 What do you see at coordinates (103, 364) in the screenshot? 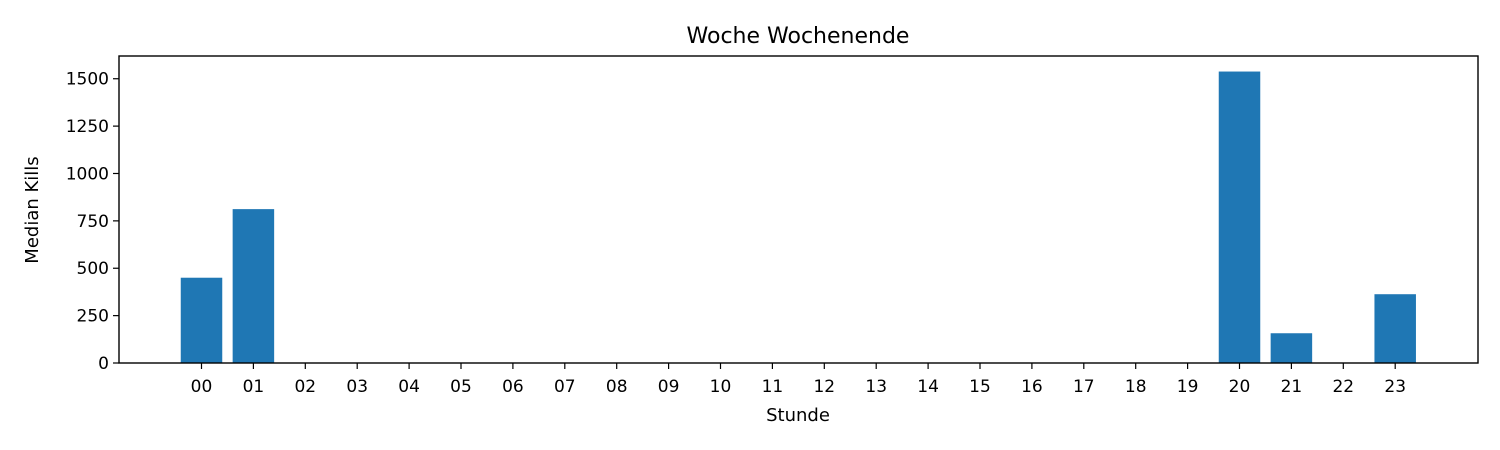
I see `y-tick-label-0: 0` at bounding box center [103, 364].